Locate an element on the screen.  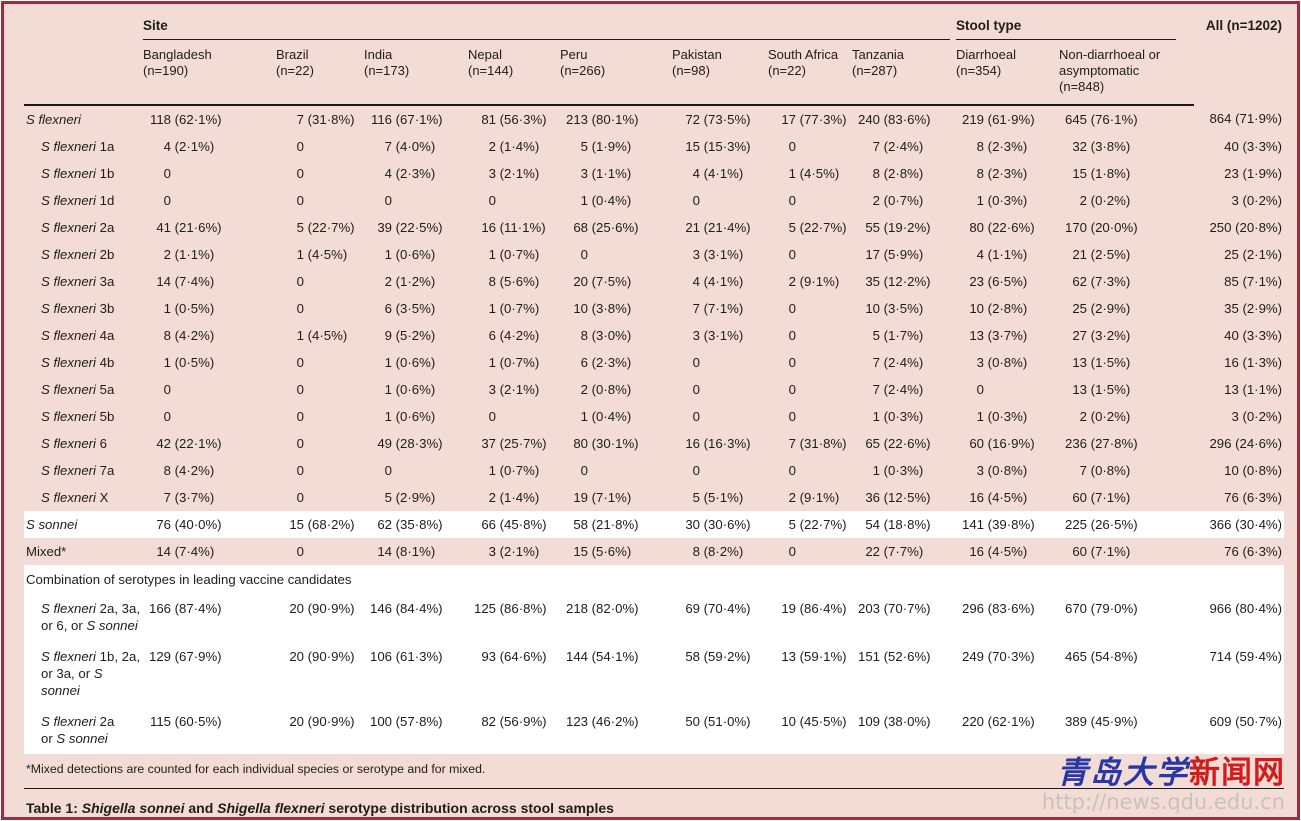
column-header: South Africa (n=22) is located at coordinates (810, 73).